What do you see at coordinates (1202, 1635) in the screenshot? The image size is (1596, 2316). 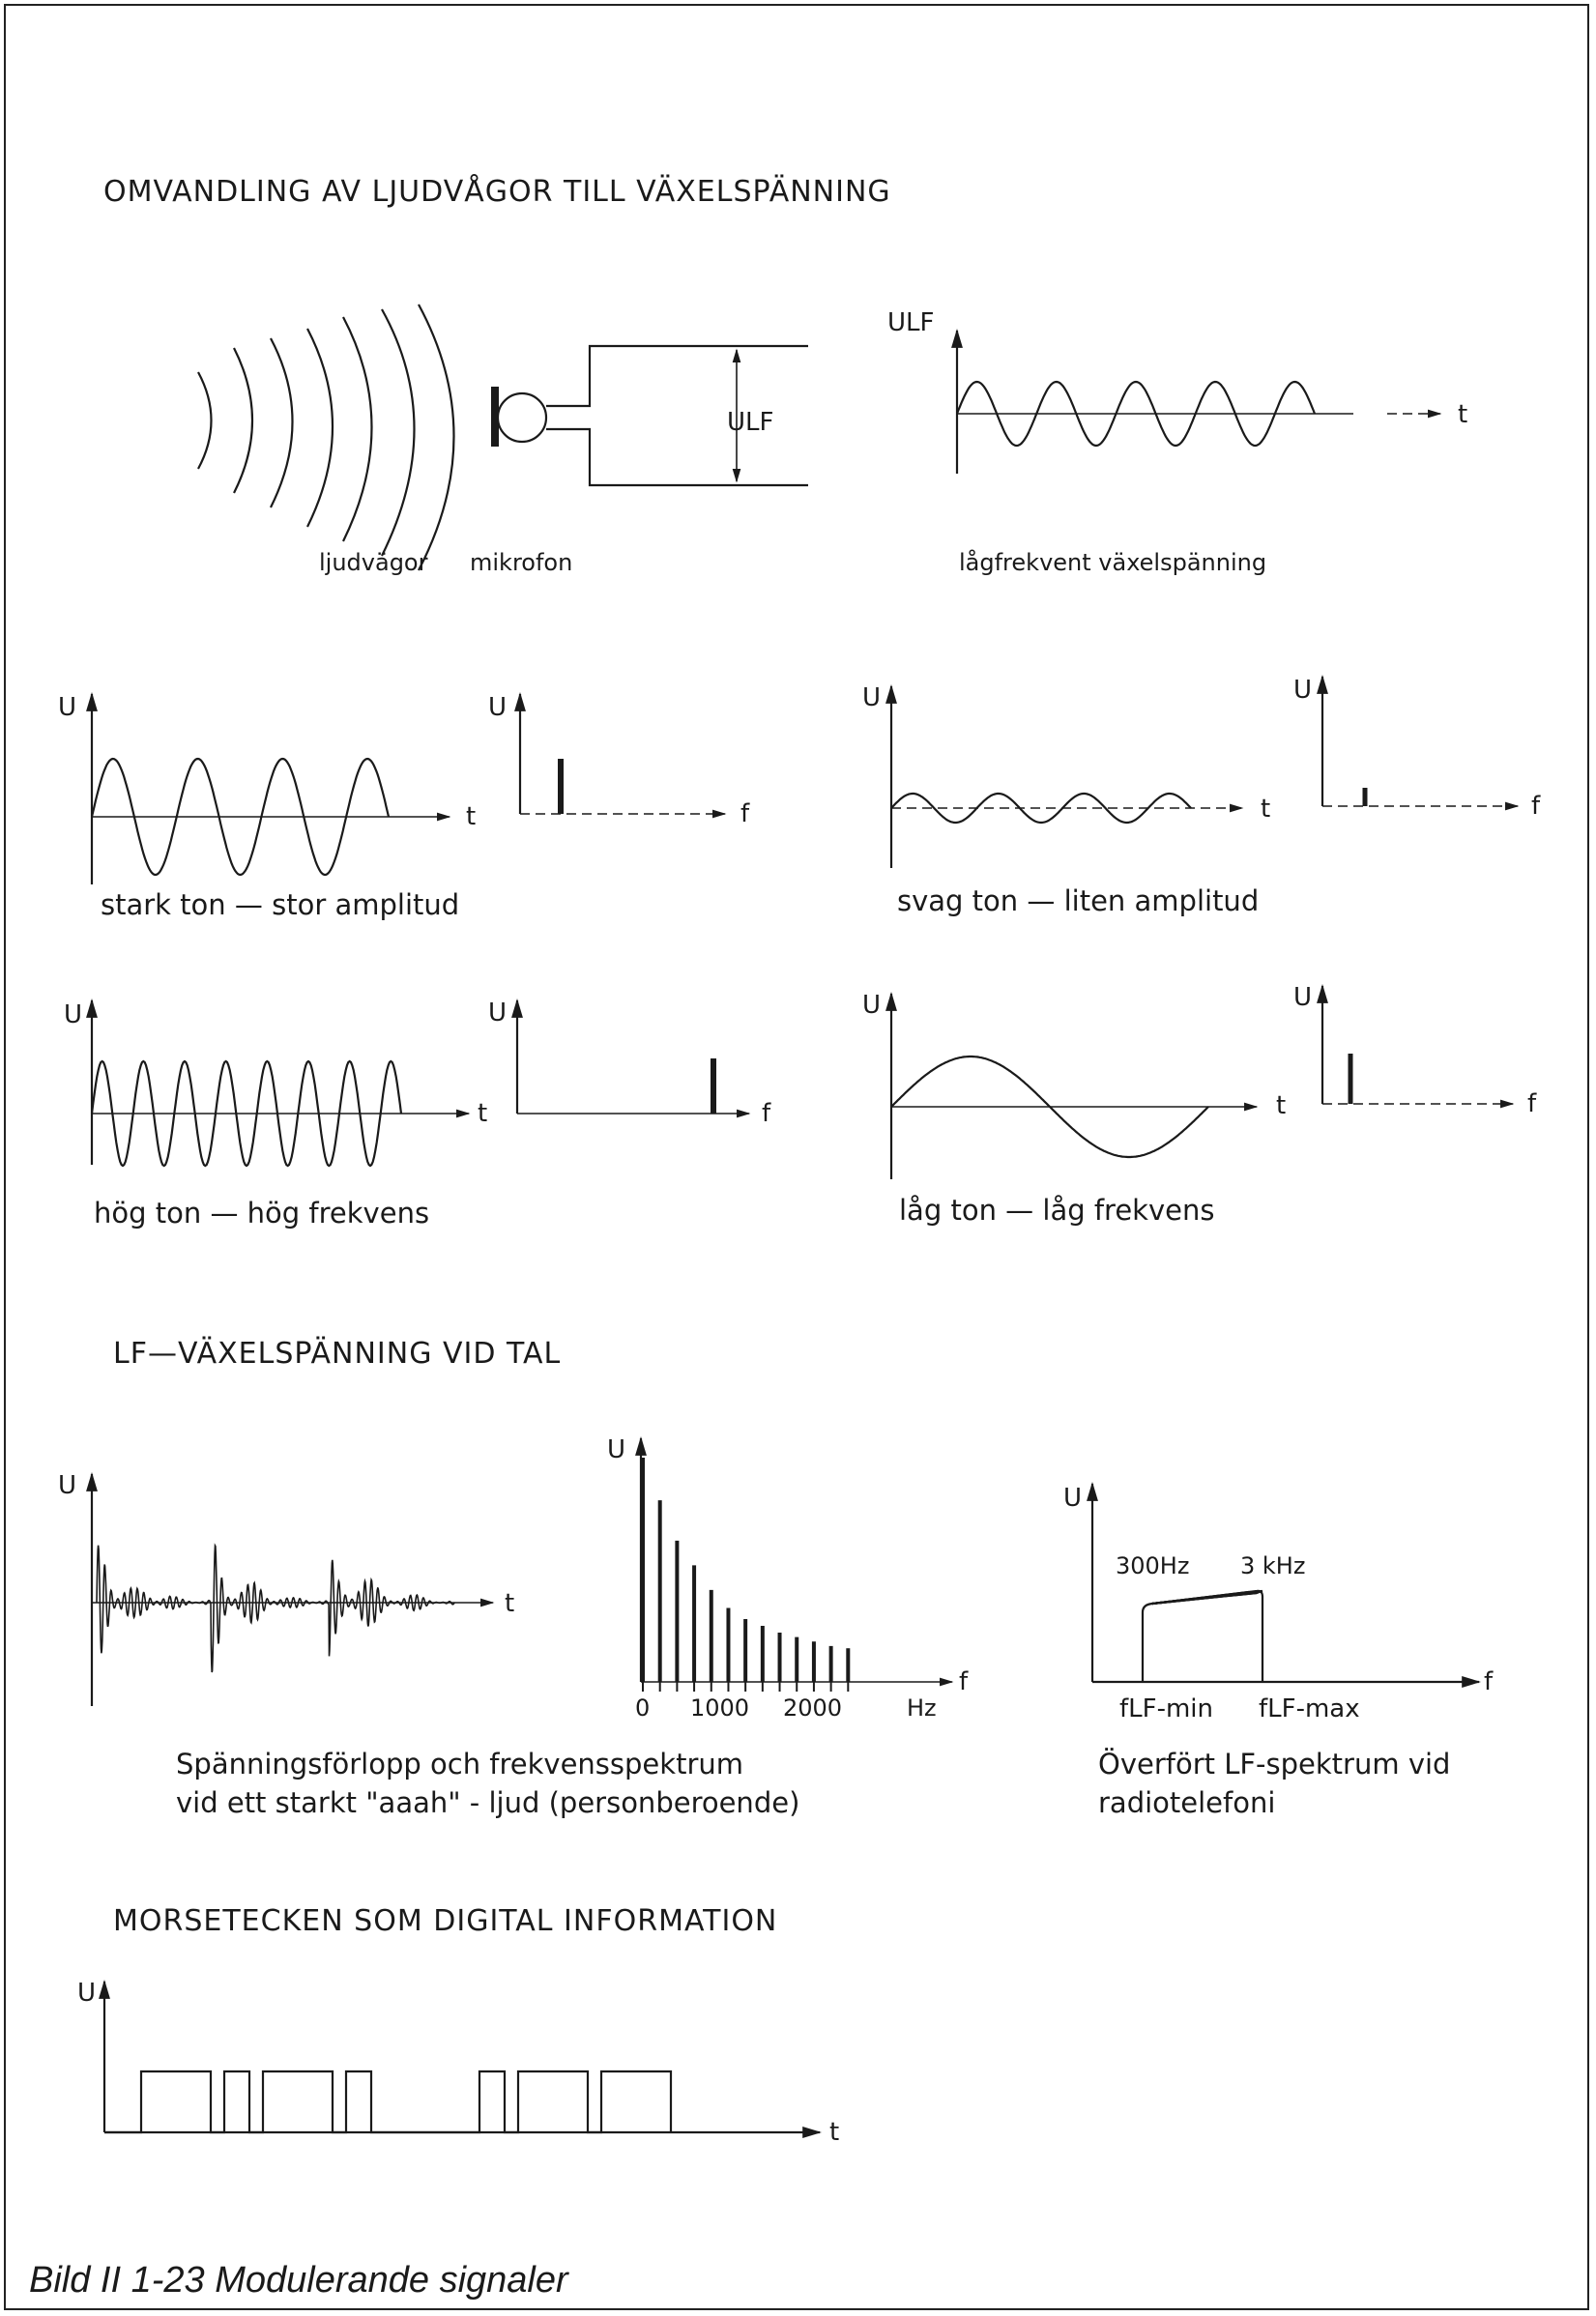 I see `band-shape` at bounding box center [1202, 1635].